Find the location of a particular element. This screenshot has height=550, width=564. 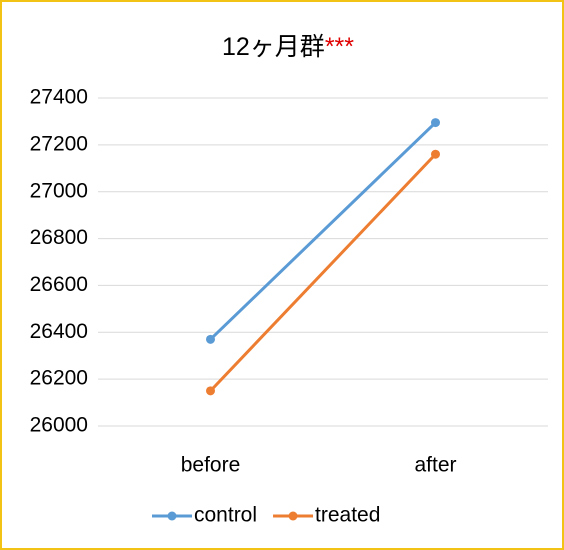

annotation: *** is located at coordinates (339, 47).